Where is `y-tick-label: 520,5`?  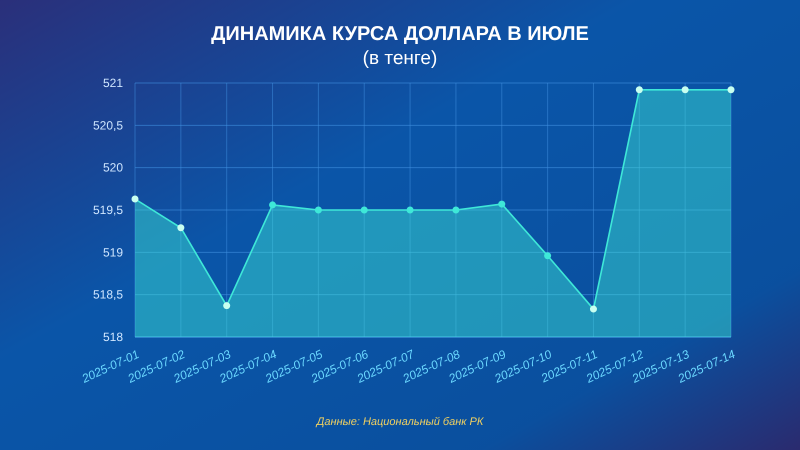
y-tick-label: 520,5 is located at coordinates (108, 125).